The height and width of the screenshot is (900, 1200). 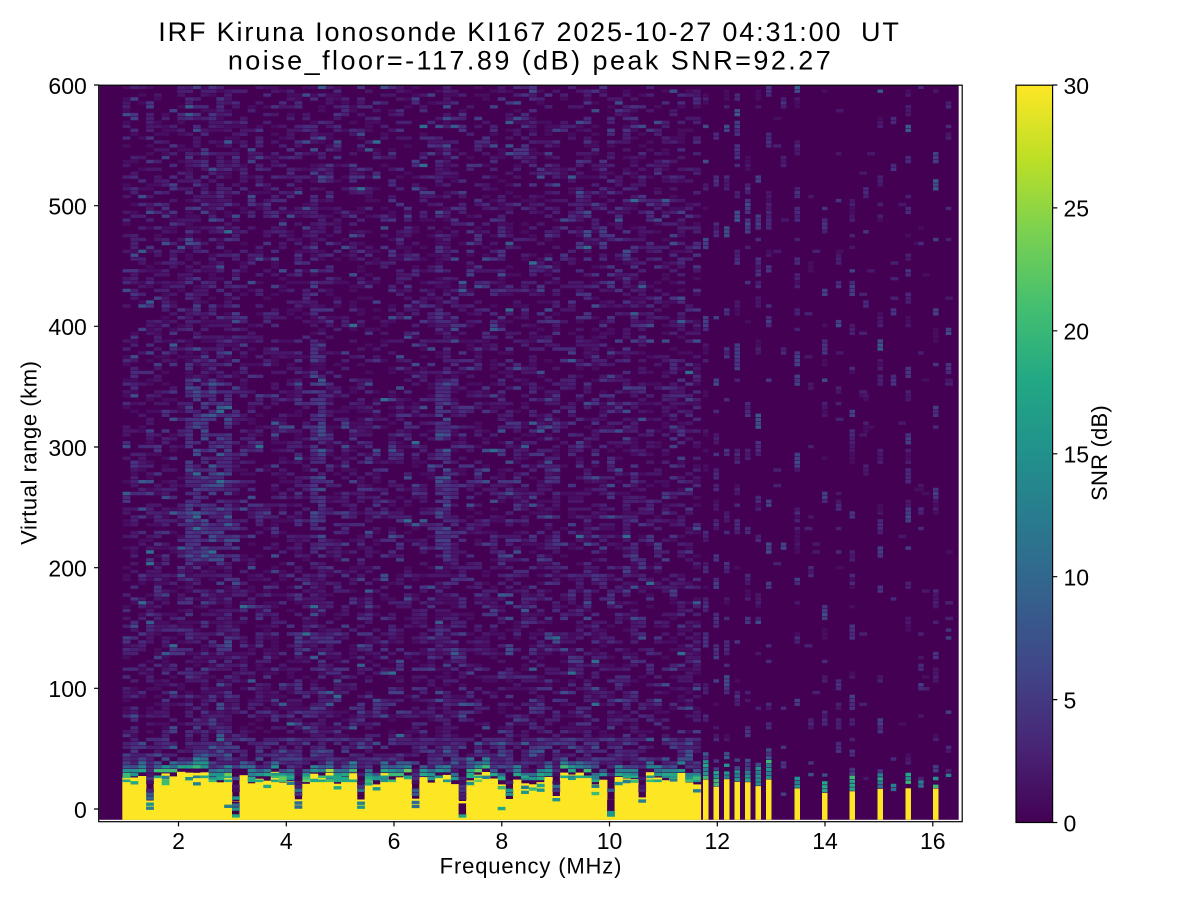 I want to click on svg-text: 20, so click(x=1077, y=332).